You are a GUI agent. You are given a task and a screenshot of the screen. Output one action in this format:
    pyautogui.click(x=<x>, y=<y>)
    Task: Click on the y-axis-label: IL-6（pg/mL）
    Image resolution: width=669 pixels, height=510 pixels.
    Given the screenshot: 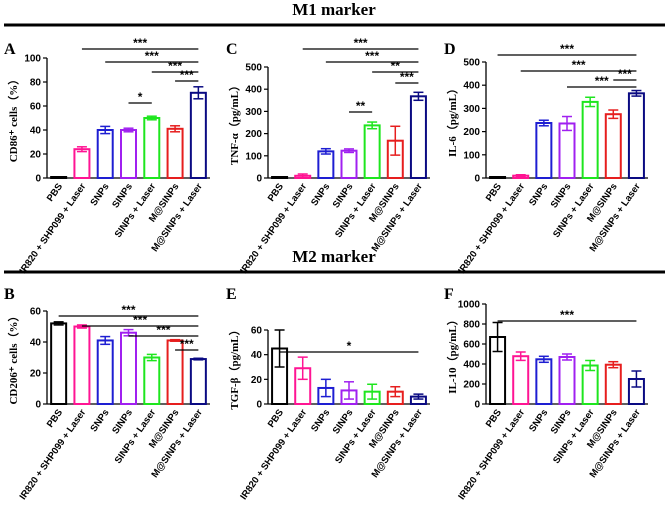 What is the action you would take?
    pyautogui.click(x=452, y=120)
    